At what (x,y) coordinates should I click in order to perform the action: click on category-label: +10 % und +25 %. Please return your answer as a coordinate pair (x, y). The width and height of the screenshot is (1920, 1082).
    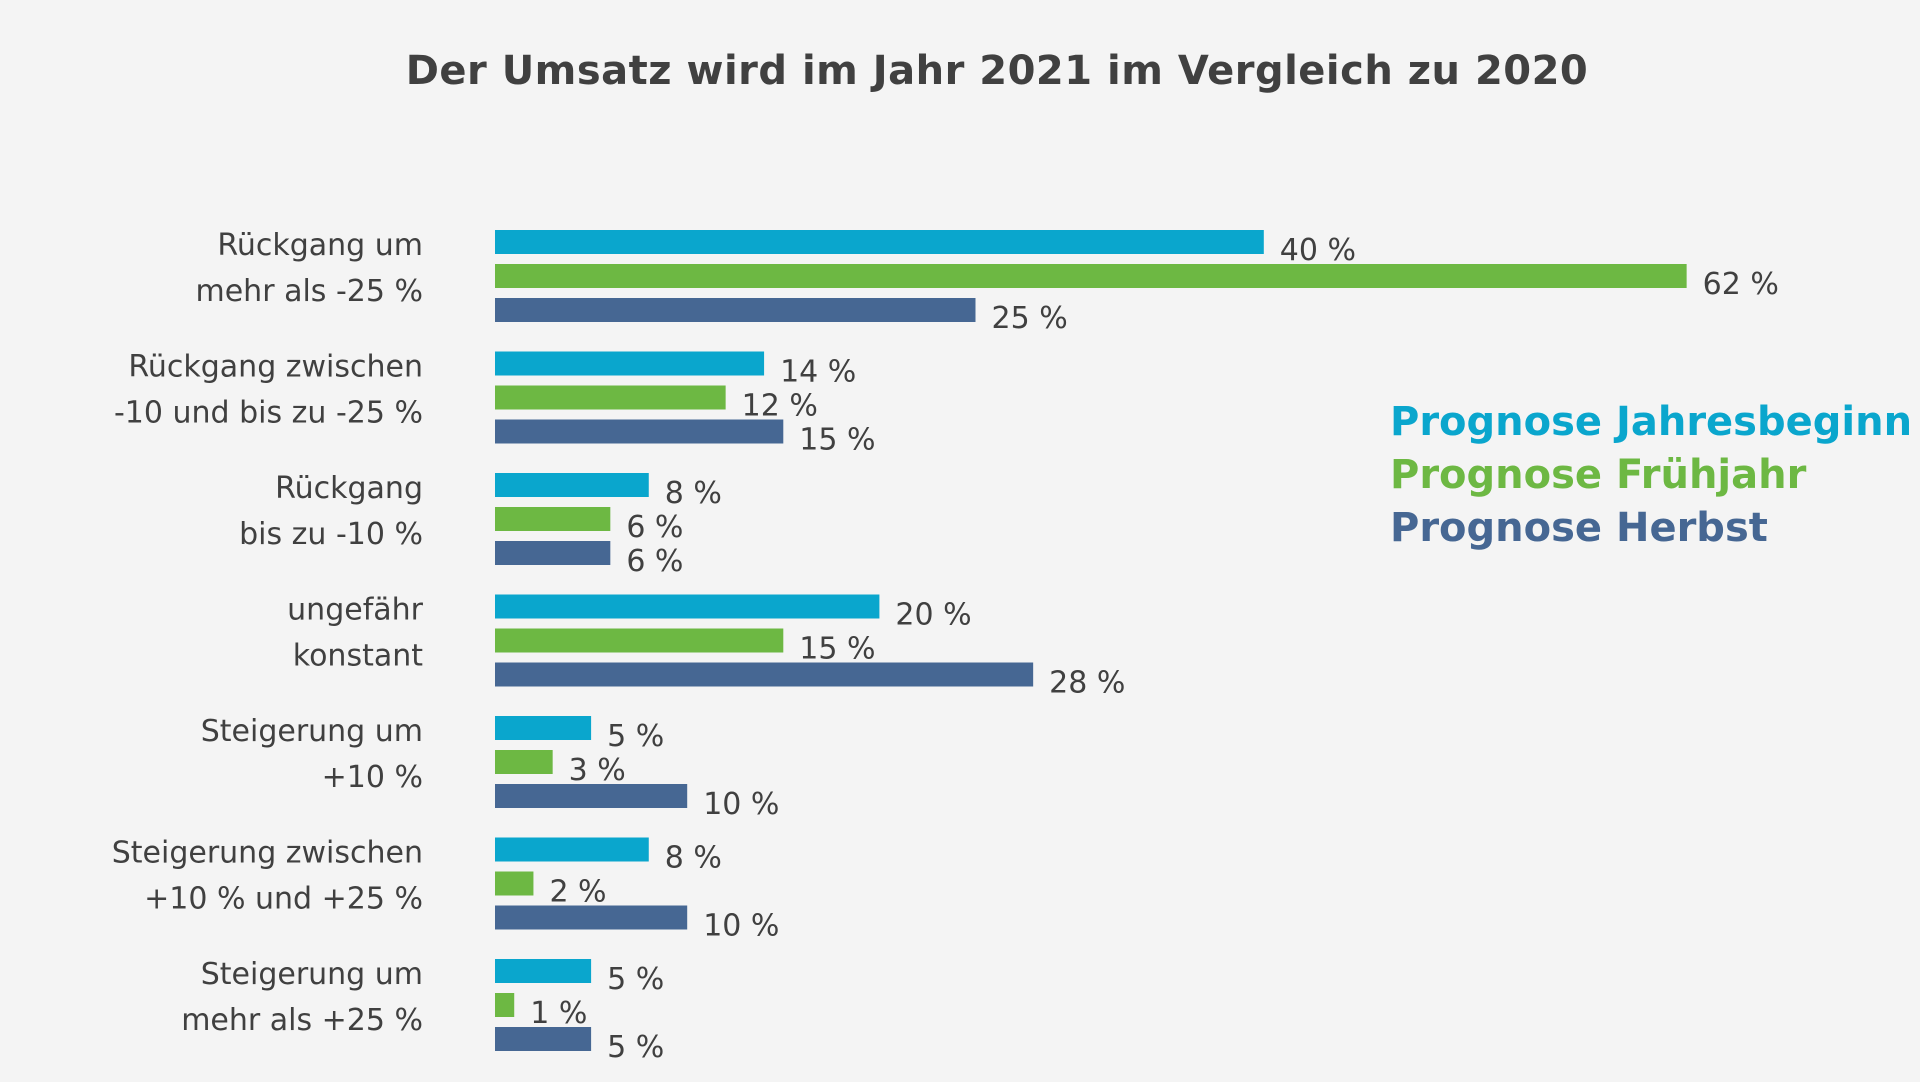
    Looking at the image, I should click on (283, 899).